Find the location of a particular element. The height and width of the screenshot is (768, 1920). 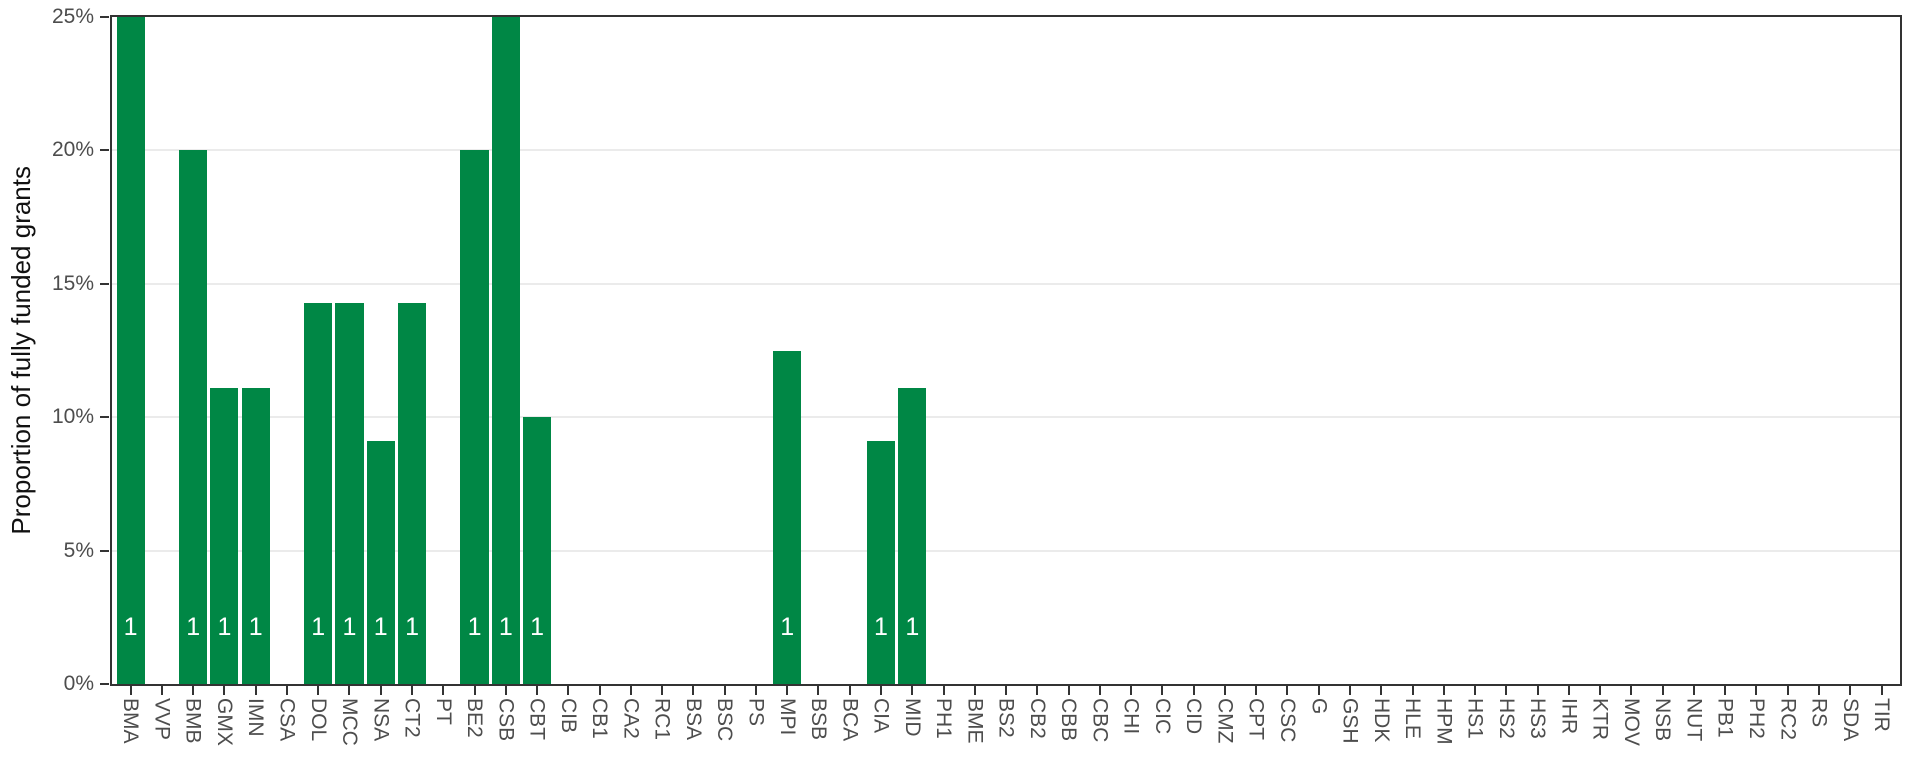

bar-cell-nsa: 1 is located at coordinates (380, 350).